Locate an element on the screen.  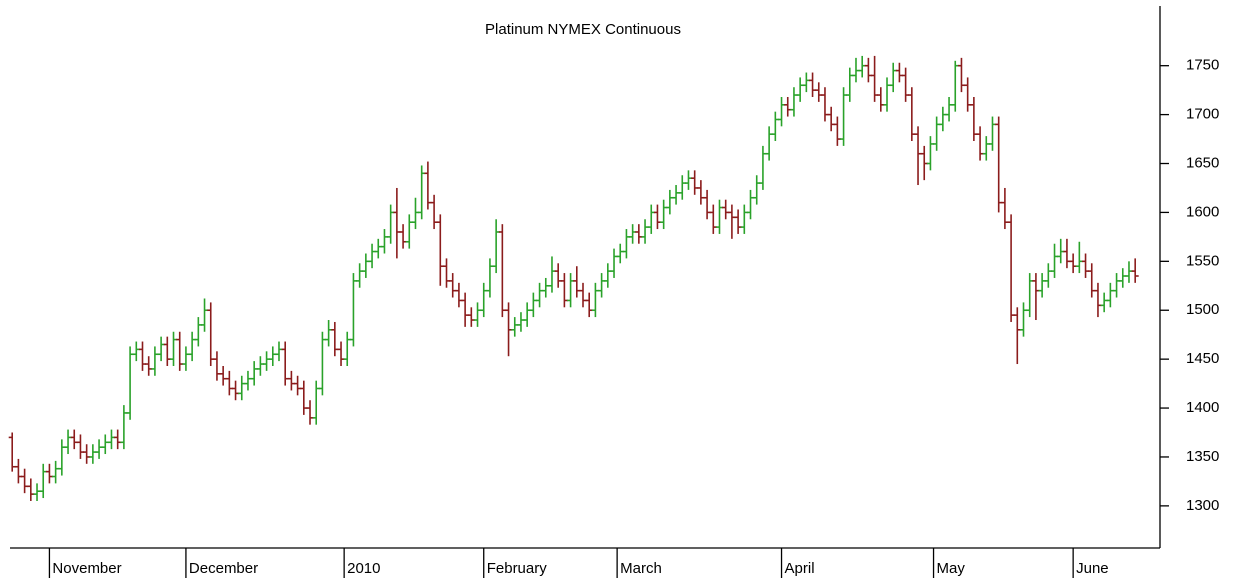
y-tick-label: 1500 is located at coordinates (1202, 309).